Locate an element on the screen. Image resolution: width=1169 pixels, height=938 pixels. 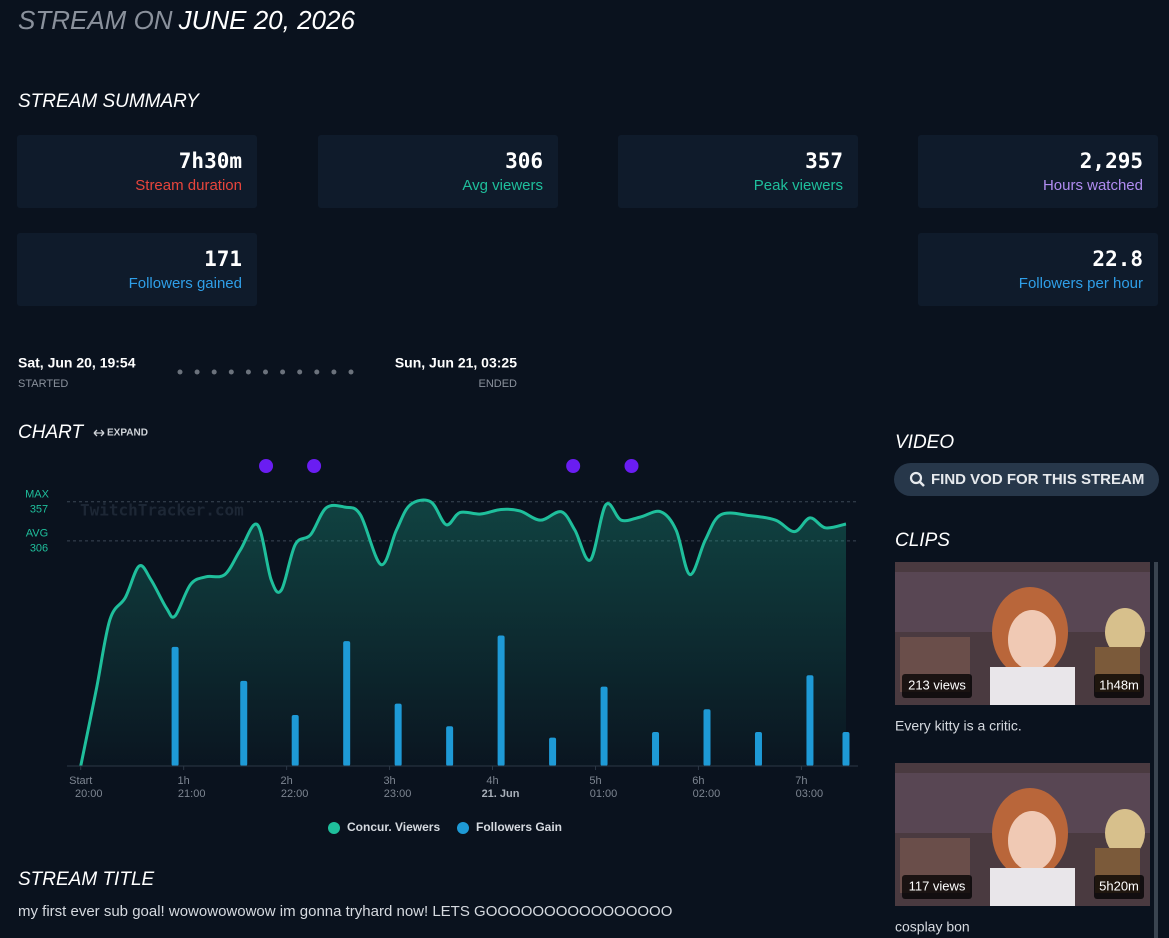
clip-duration: 5h20m is located at coordinates (1119, 885).